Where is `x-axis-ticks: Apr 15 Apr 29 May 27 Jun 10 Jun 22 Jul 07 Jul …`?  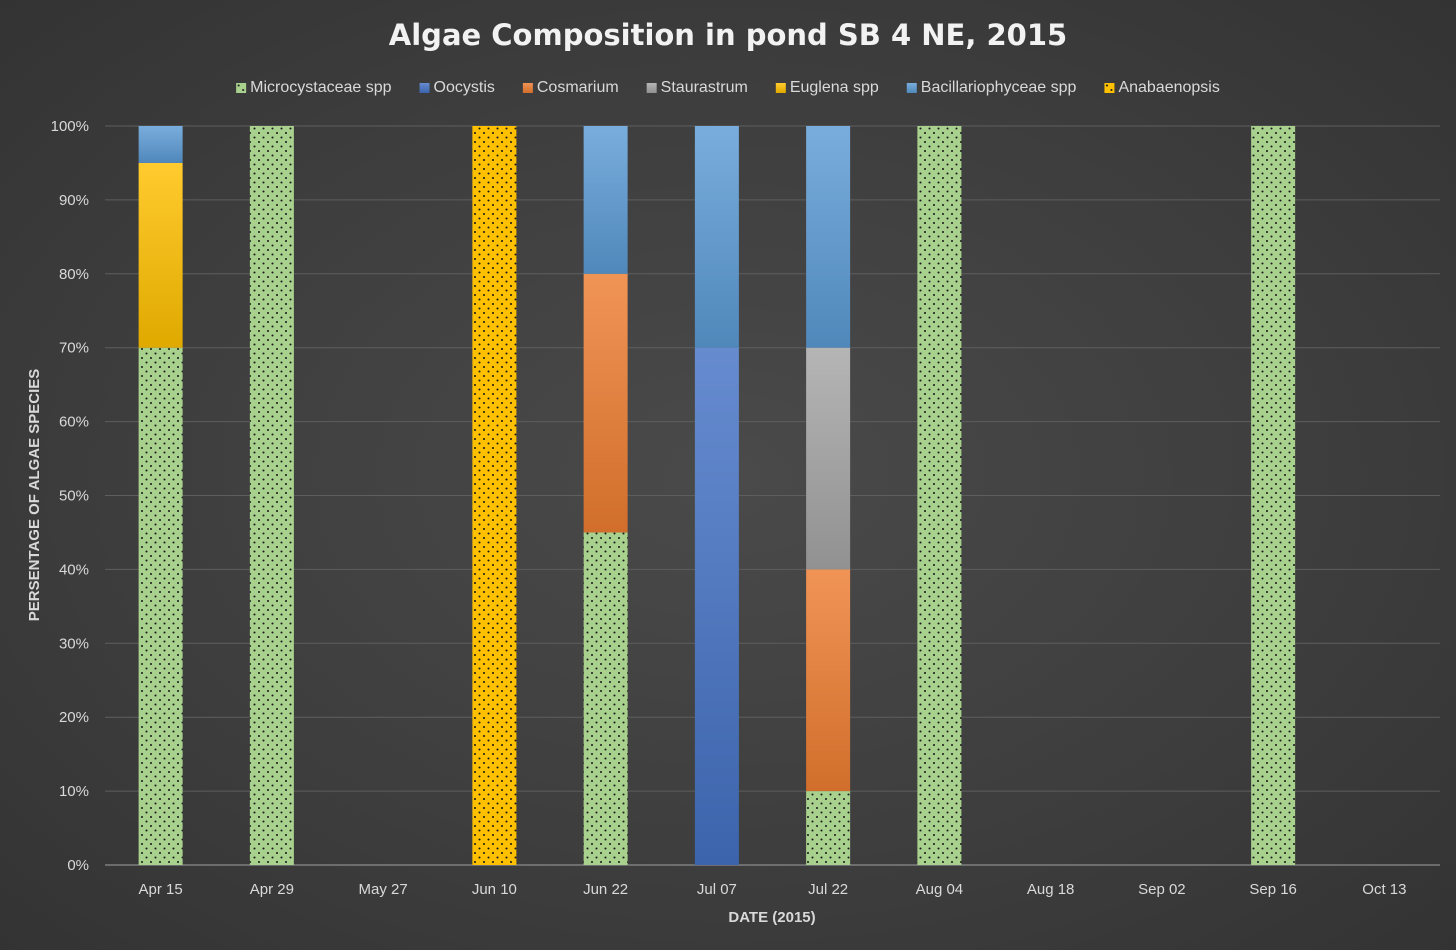 x-axis-ticks: Apr 15 Apr 29 May 27 Jun 10 Jun 22 Jul 07 Jul … is located at coordinates (773, 889).